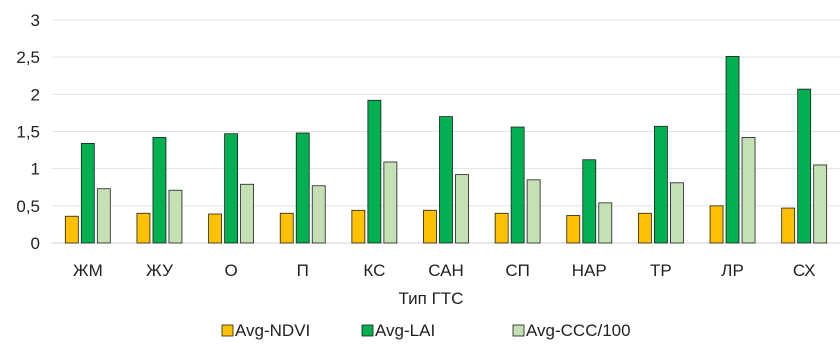  What do you see at coordinates (28, 132) in the screenshot?
I see `y-tick-label: 1,5` at bounding box center [28, 132].